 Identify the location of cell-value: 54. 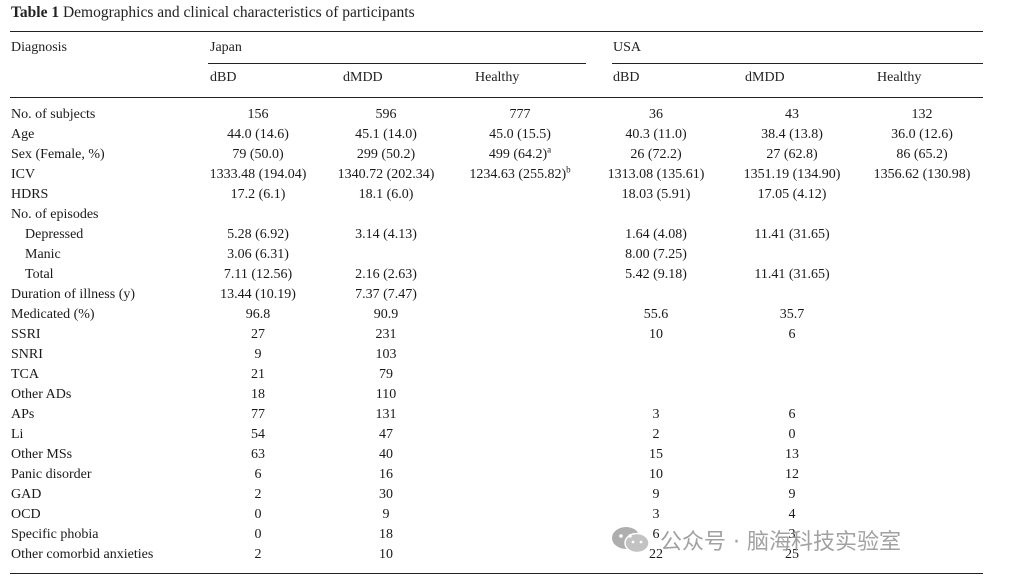
(258, 434).